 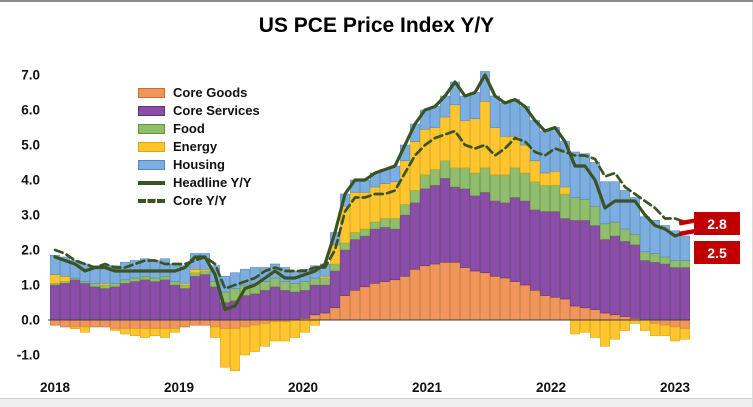 I want to click on legend-item-core-y-y: Core Y/Y, so click(x=199, y=200).